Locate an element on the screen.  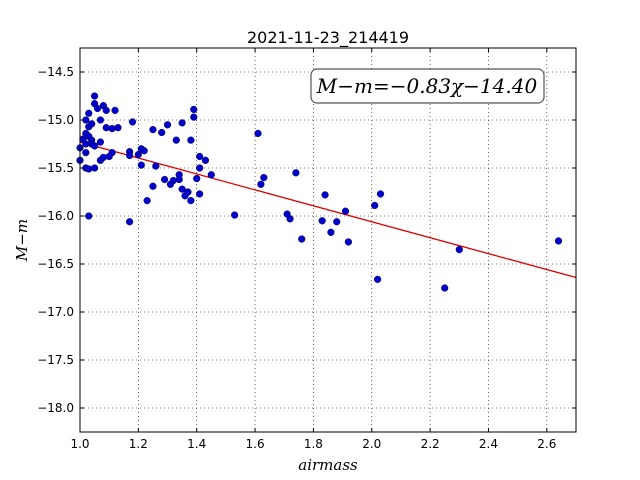
x-tick-label: 1.4 is located at coordinates (196, 444).